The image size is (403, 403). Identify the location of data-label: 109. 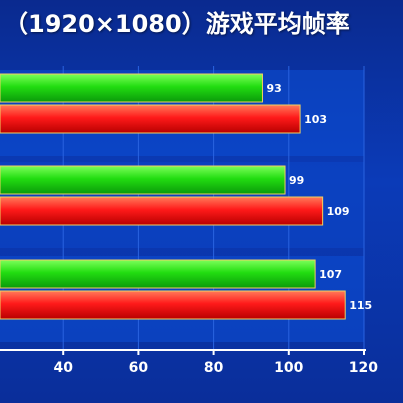
(338, 211).